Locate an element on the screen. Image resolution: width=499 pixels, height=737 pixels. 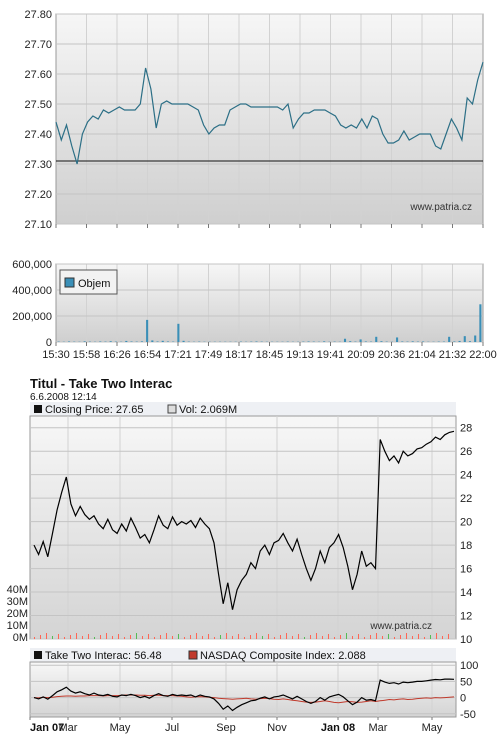
svg-text: NASDAQ Composite Index: 2.088 is located at coordinates (283, 656).